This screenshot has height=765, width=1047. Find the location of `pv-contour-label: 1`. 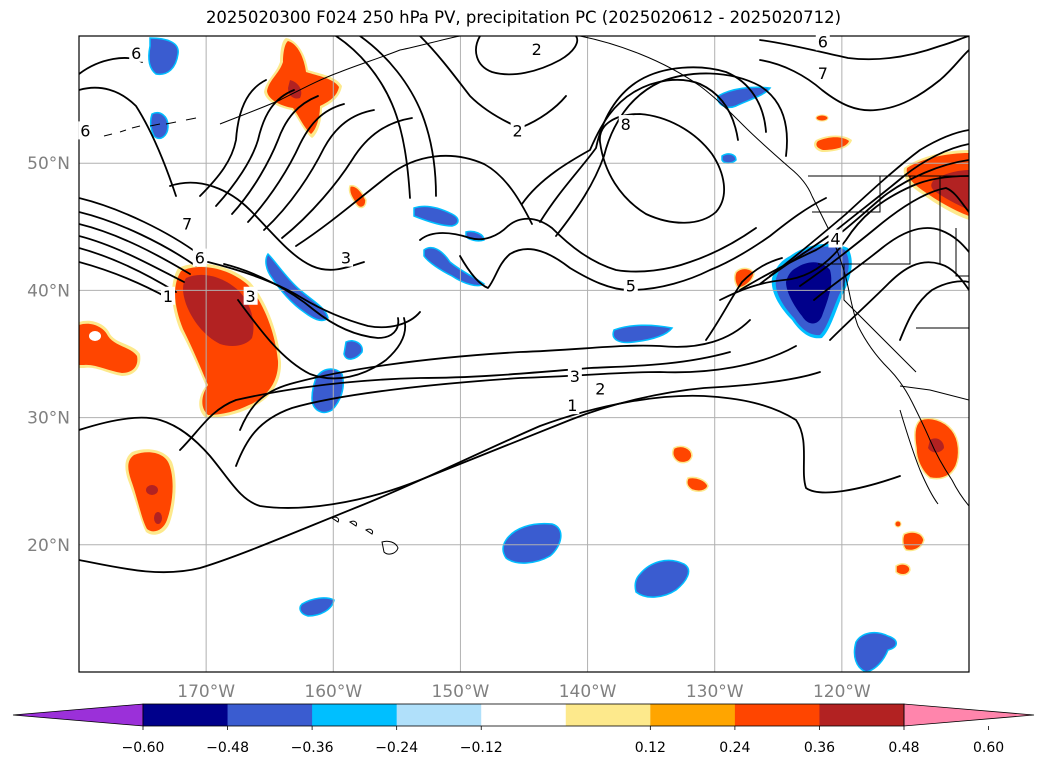

pv-contour-label: 1 is located at coordinates (168, 296).